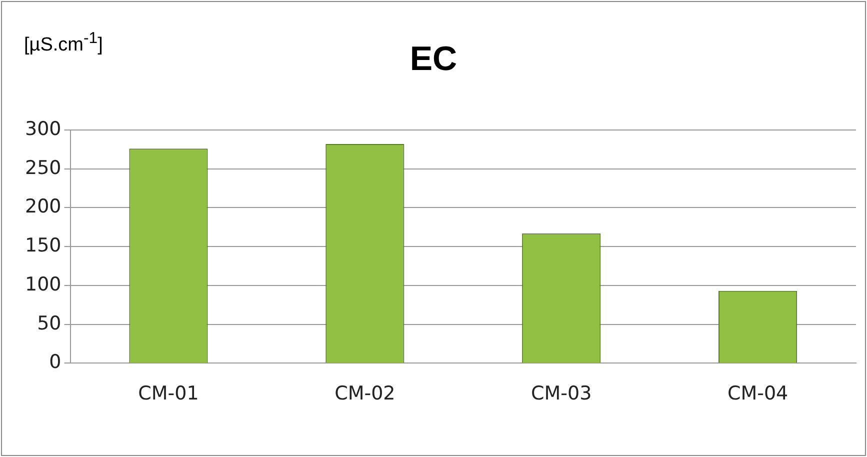  Describe the element at coordinates (43, 167) in the screenshot. I see `y-tick-label: 250` at that location.